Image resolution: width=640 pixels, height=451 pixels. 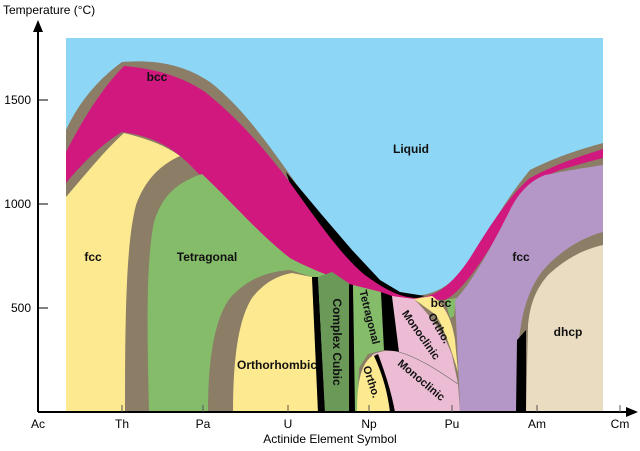 I want to click on y-axis-arrow-icon, so click(x=38, y=26).